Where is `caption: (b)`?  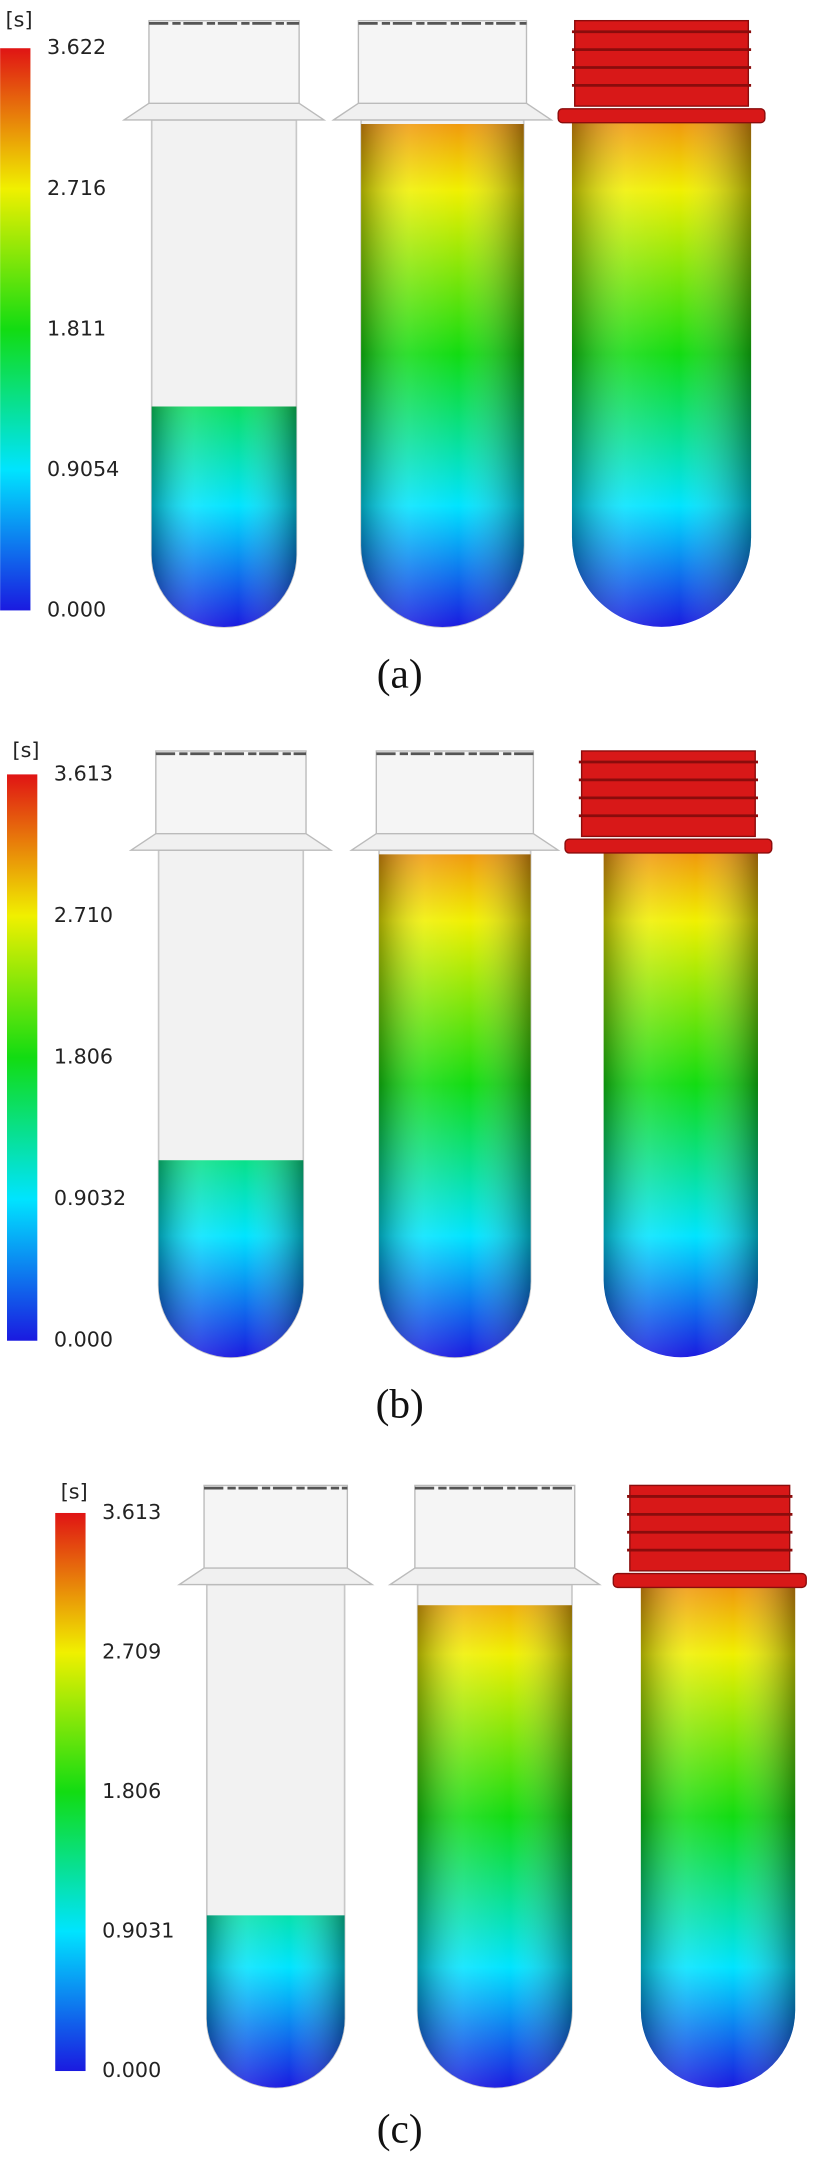 caption: (b) is located at coordinates (400, 1404).